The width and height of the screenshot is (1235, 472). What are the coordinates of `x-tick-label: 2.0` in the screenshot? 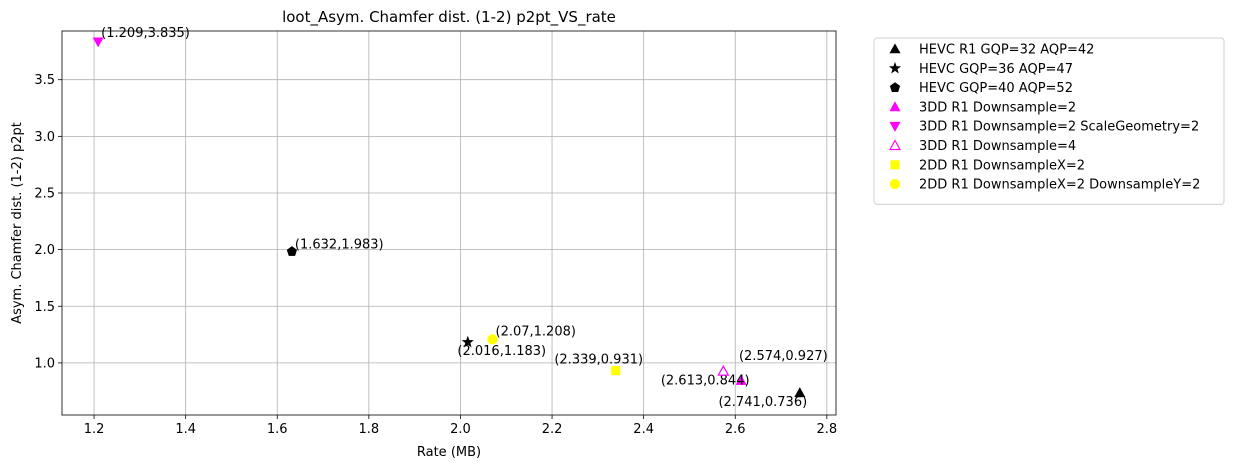 It's located at (460, 429).